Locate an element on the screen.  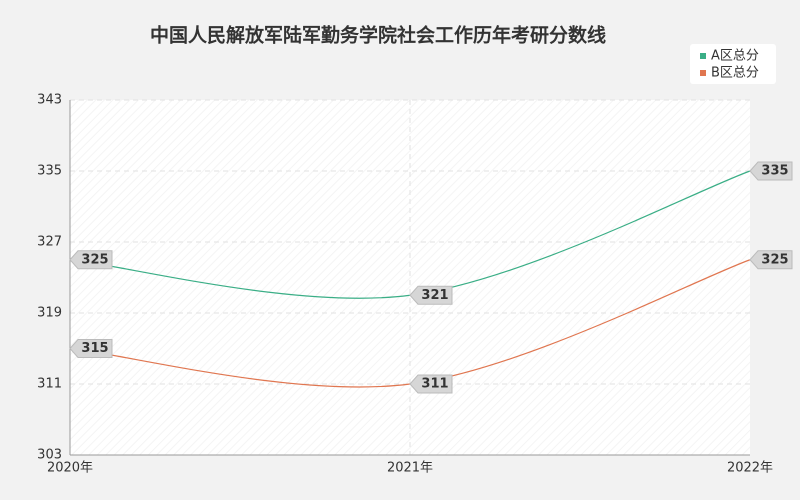
legend-label: B区总分 is located at coordinates (735, 73).